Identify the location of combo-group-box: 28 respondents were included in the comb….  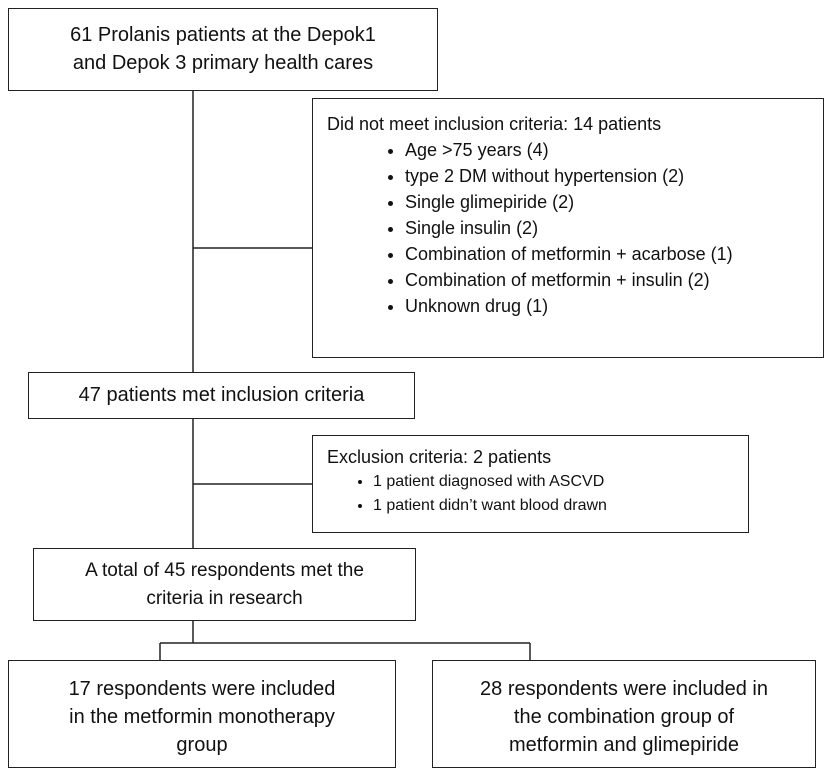
(624, 714).